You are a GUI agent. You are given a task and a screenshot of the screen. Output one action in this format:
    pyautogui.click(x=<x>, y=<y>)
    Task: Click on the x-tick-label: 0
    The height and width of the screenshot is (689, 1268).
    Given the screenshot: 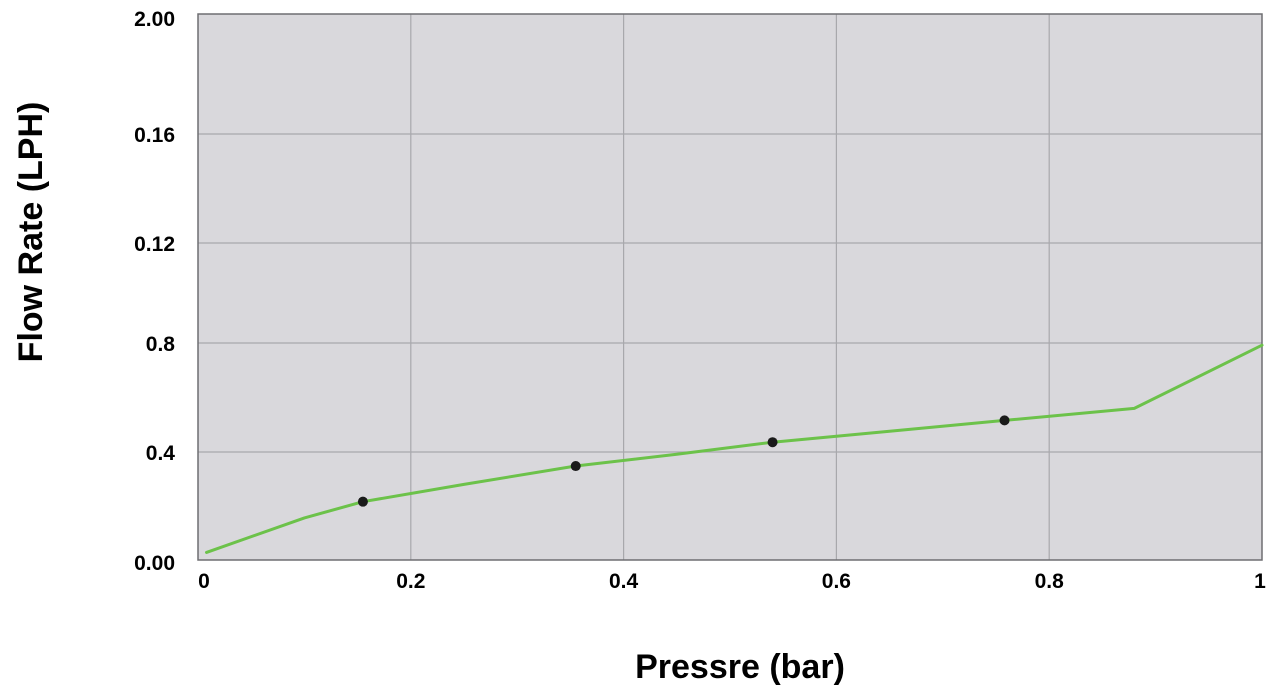 What is the action you would take?
    pyautogui.click(x=204, y=581)
    